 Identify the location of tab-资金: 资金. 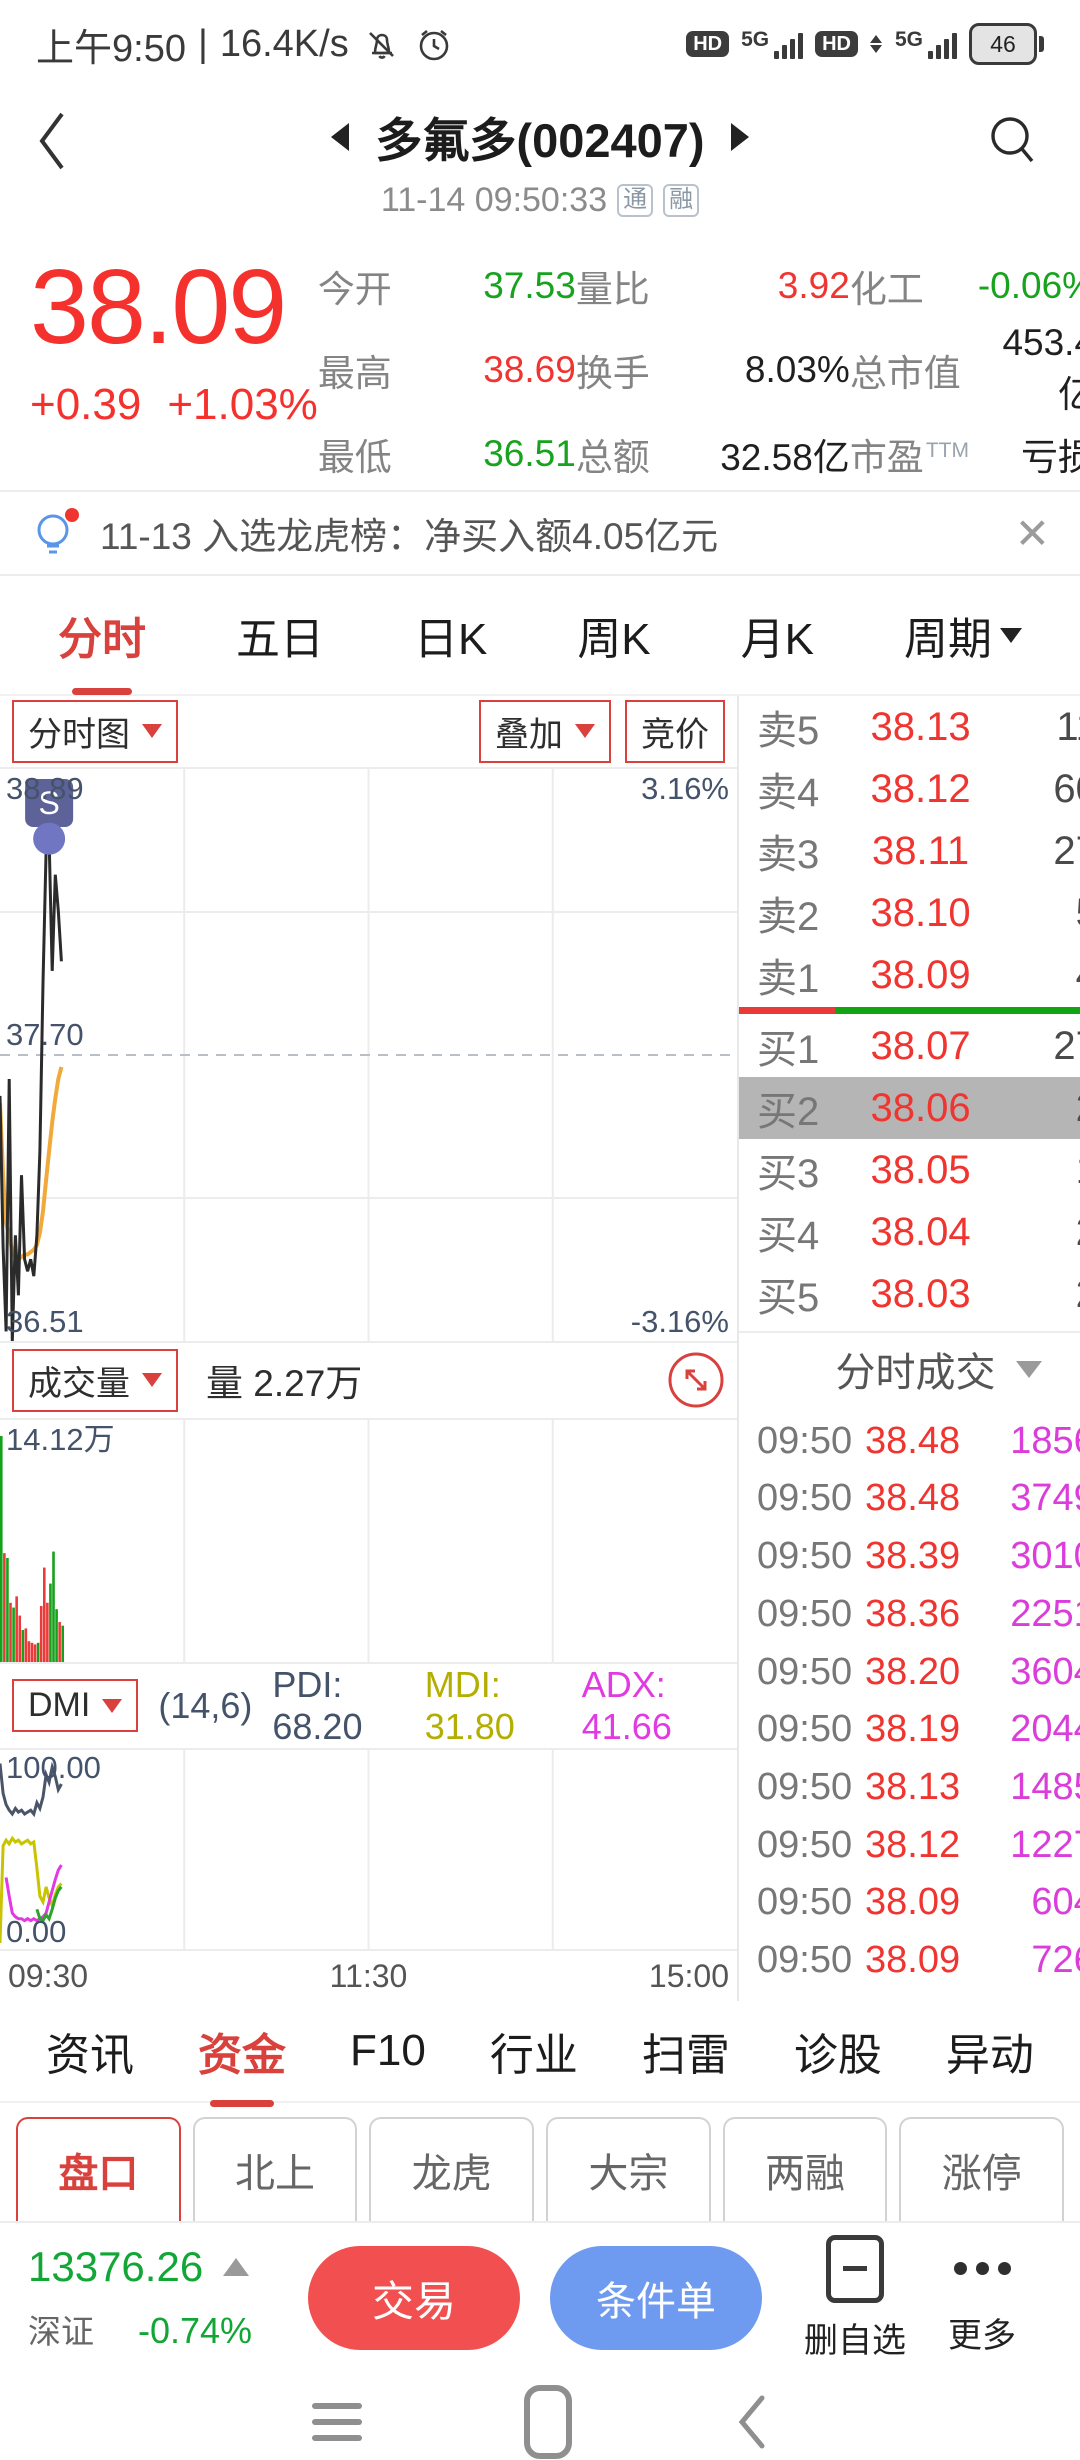
(242, 2051).